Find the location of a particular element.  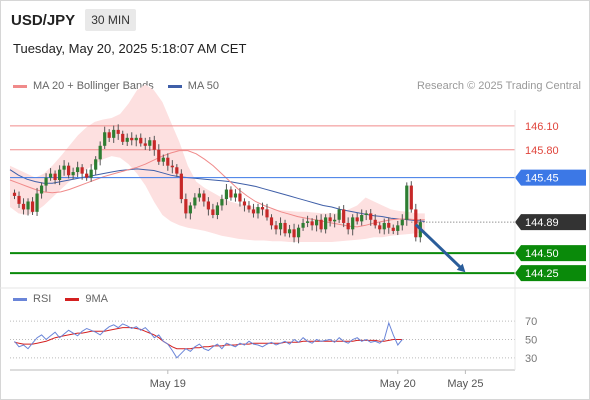

legend-label-ma20: MA 20 + Bollinger Bands is located at coordinates (93, 86).